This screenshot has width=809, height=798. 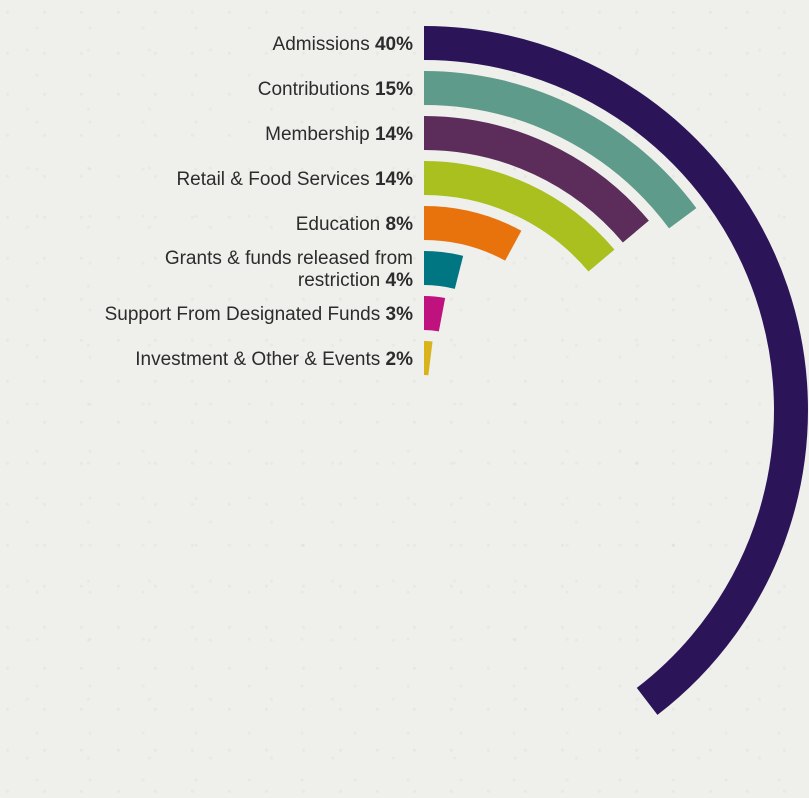 What do you see at coordinates (354, 224) in the screenshot?
I see `label-education: Education 8%` at bounding box center [354, 224].